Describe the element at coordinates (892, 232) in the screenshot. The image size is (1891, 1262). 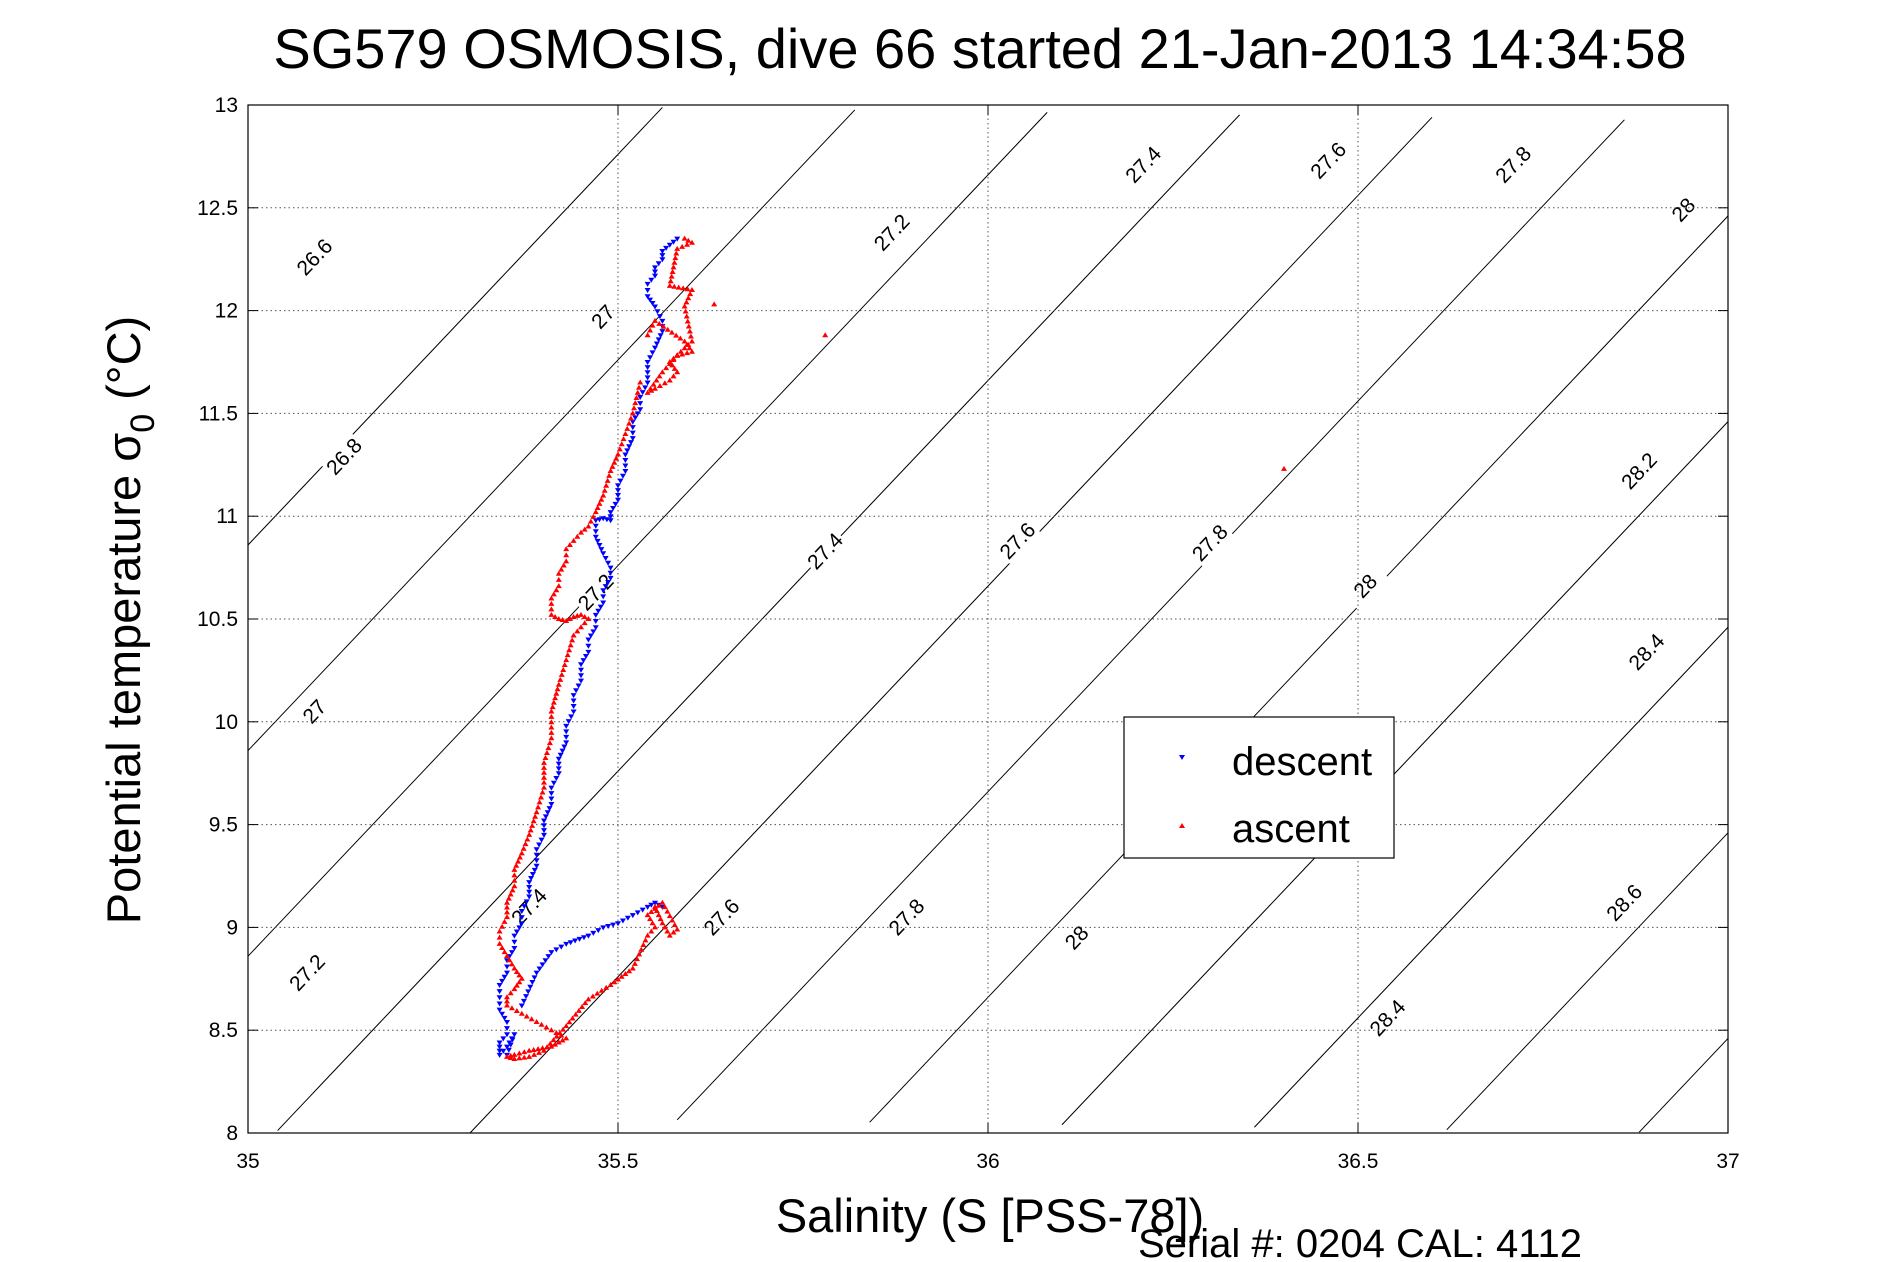
I see `contour-label: 27.2` at that location.